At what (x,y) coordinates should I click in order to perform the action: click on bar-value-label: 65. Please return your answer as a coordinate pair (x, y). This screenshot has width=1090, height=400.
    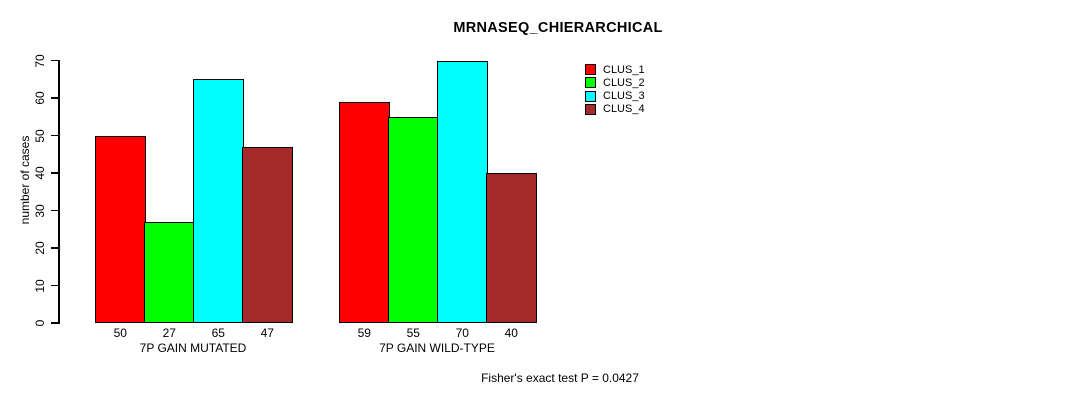
    Looking at the image, I should click on (218, 333).